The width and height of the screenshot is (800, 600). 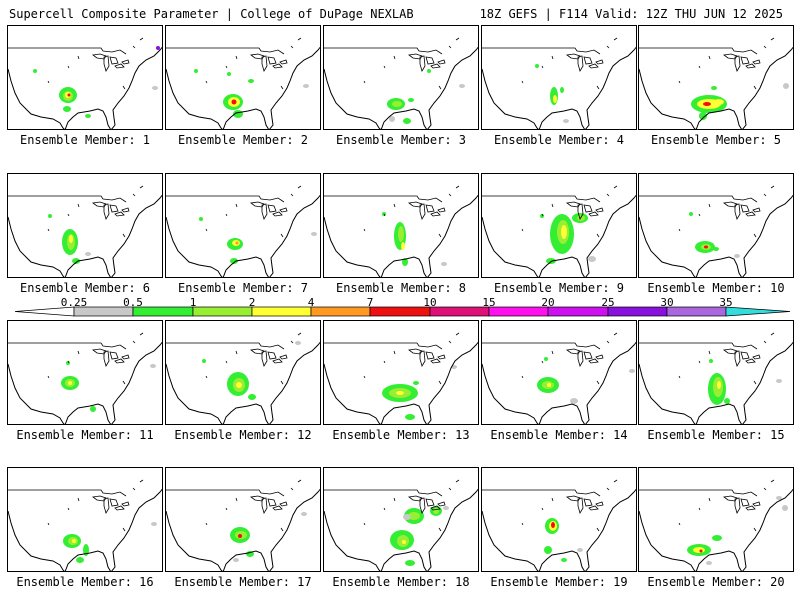 What do you see at coordinates (716, 435) in the screenshot?
I see `panel-label: Ensemble Member: 15` at bounding box center [716, 435].